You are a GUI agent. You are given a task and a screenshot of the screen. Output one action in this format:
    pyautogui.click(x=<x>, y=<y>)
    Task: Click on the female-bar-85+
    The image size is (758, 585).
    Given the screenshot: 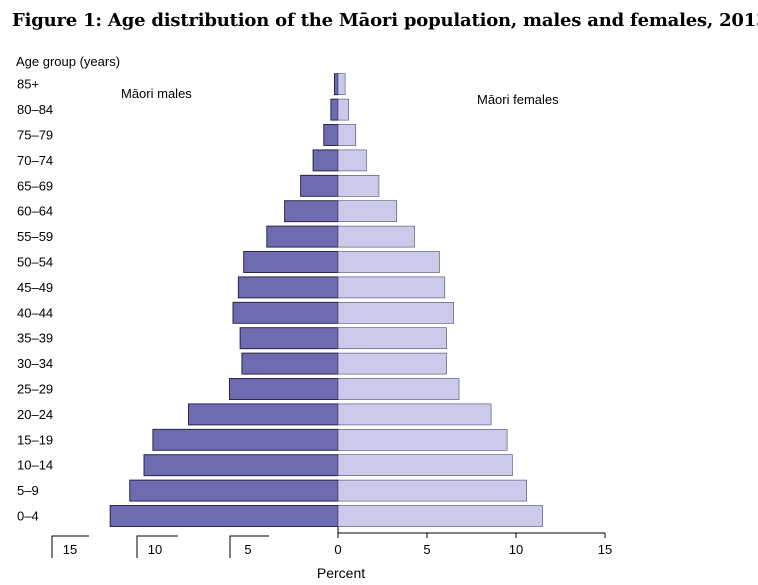 What is the action you would take?
    pyautogui.click(x=341, y=84)
    